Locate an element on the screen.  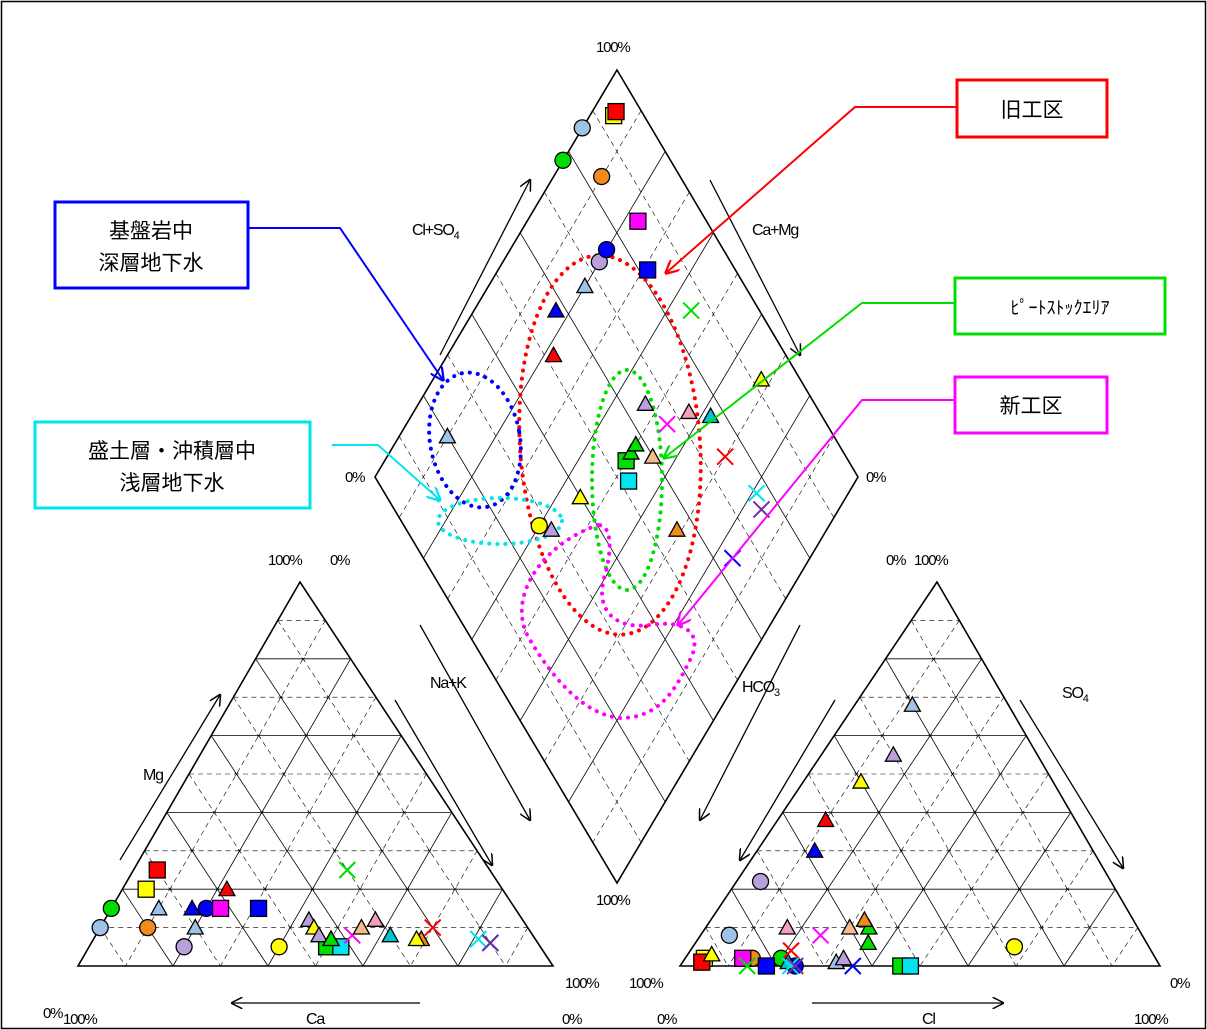
so4-label: SO4 is located at coordinates (1075, 695).